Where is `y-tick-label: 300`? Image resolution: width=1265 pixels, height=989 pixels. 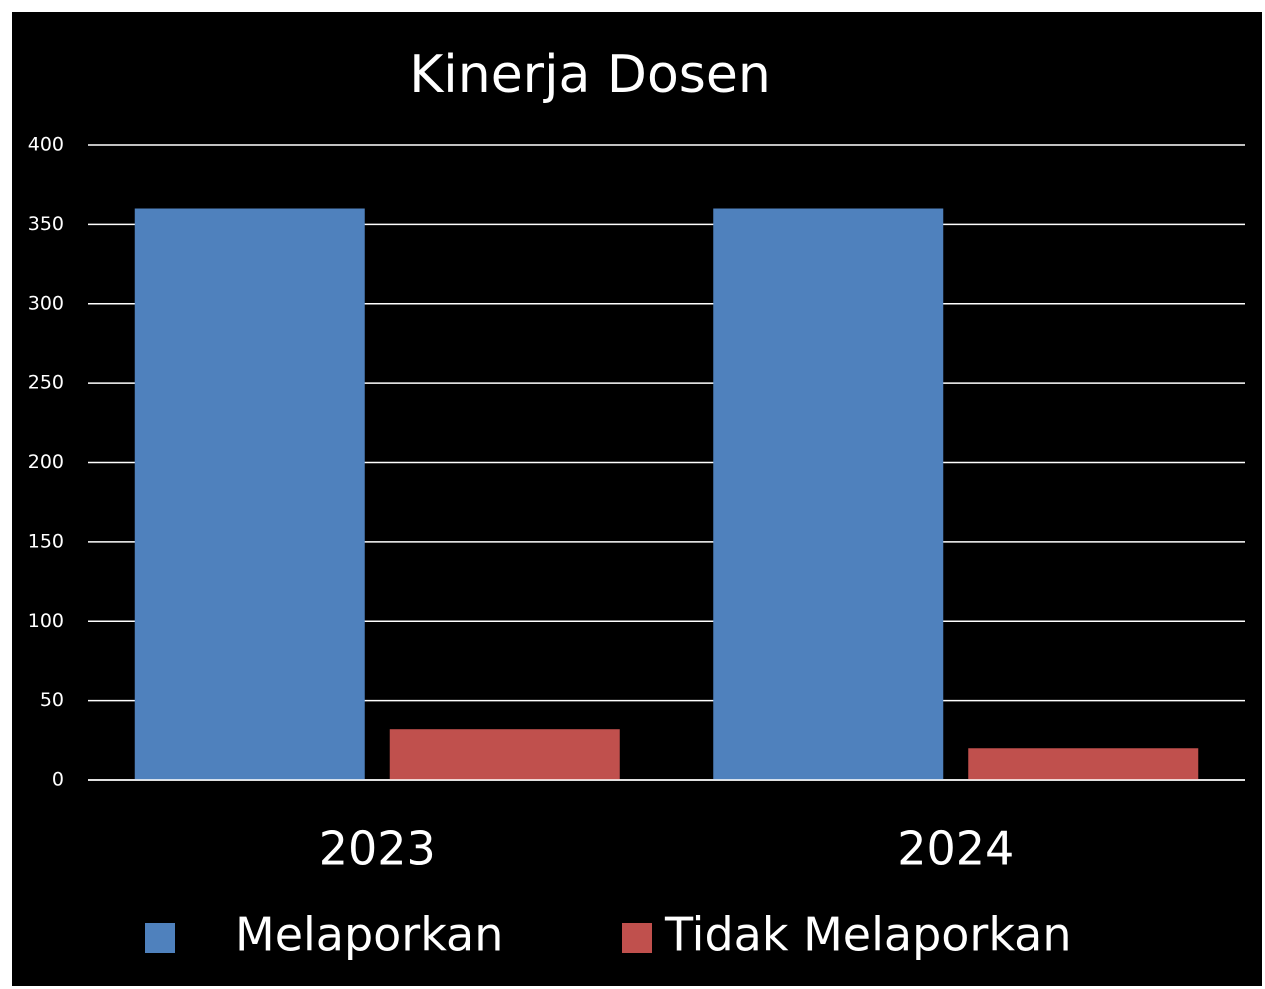
y-tick-label: 300 is located at coordinates (46, 303).